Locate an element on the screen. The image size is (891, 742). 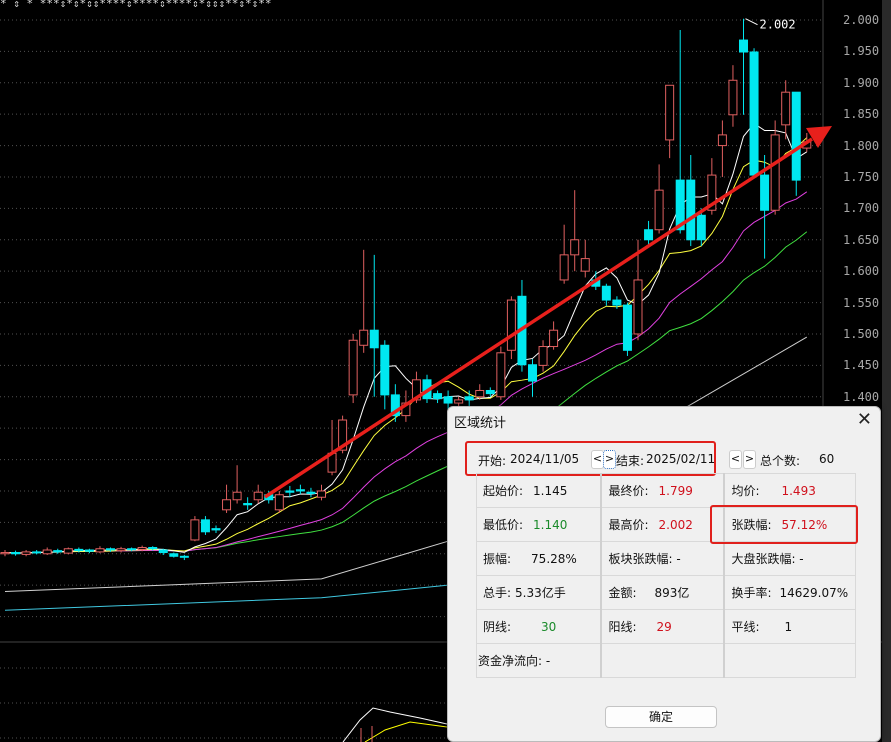
y-axis-label: 1.500 is located at coordinates (861, 333).